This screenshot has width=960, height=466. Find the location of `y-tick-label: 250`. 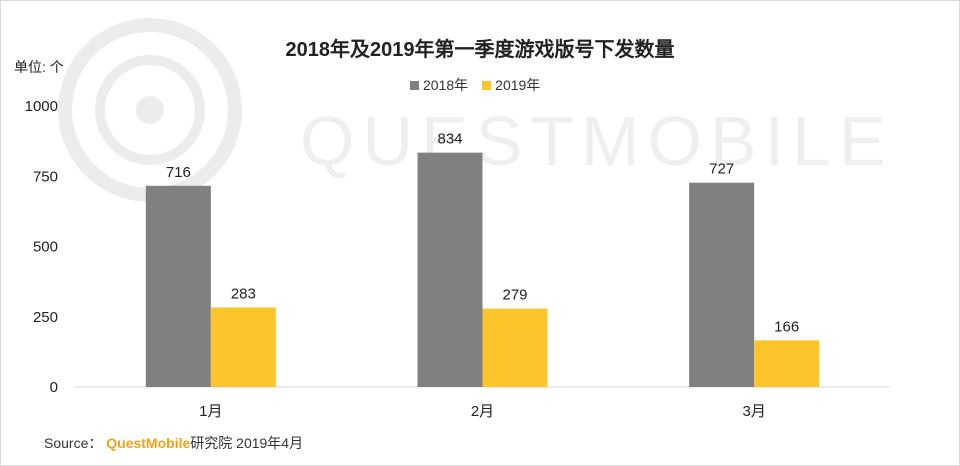

y-tick-label: 250 is located at coordinates (45, 317).